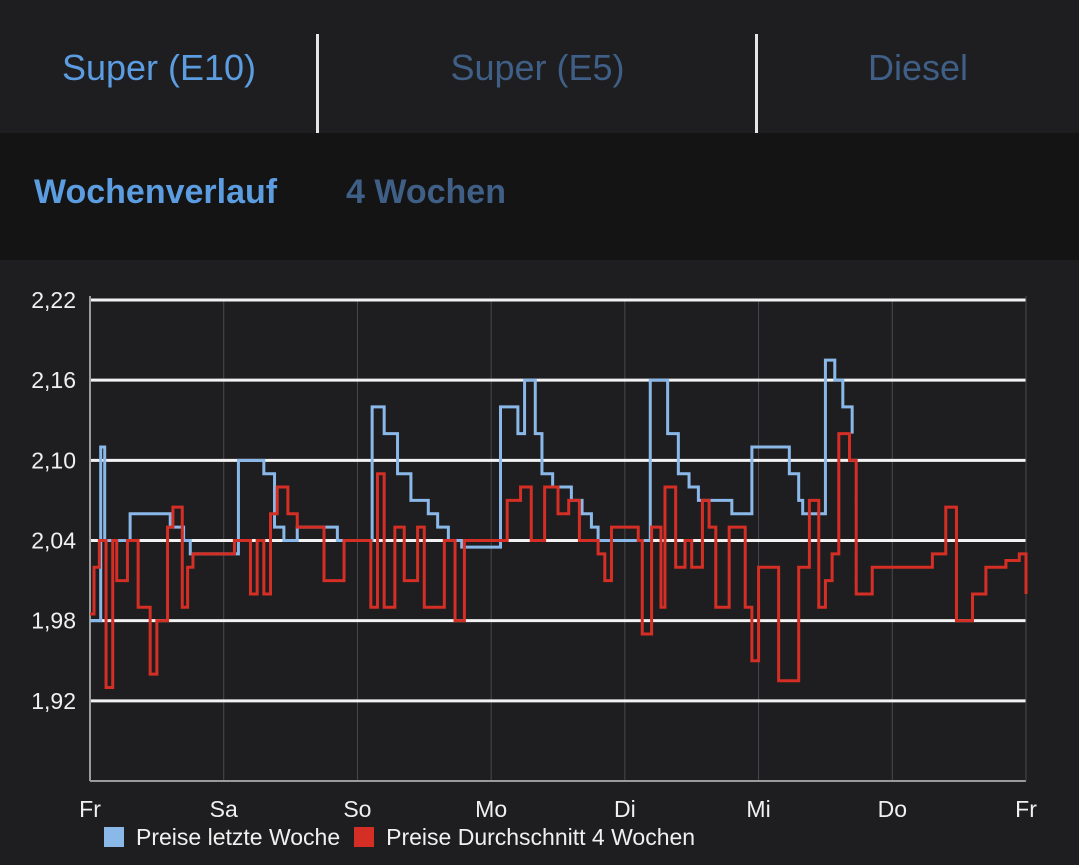 The width and height of the screenshot is (1079, 865). I want to click on tab-diesel: Diesel, so click(918, 66).